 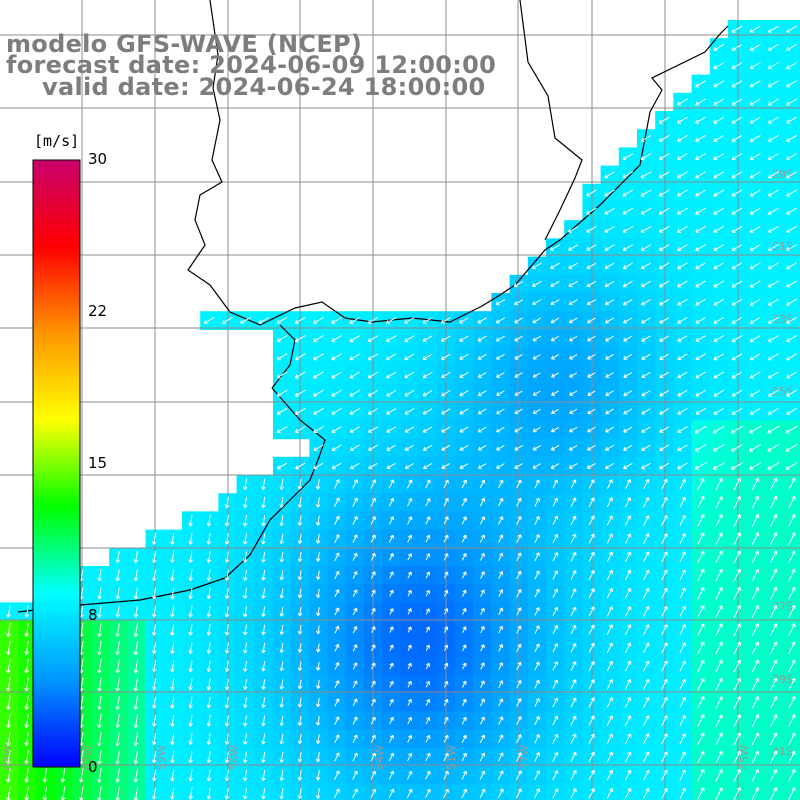 What do you see at coordinates (782, 751) in the screenshot?
I see `lat-label: 41S` at bounding box center [782, 751].